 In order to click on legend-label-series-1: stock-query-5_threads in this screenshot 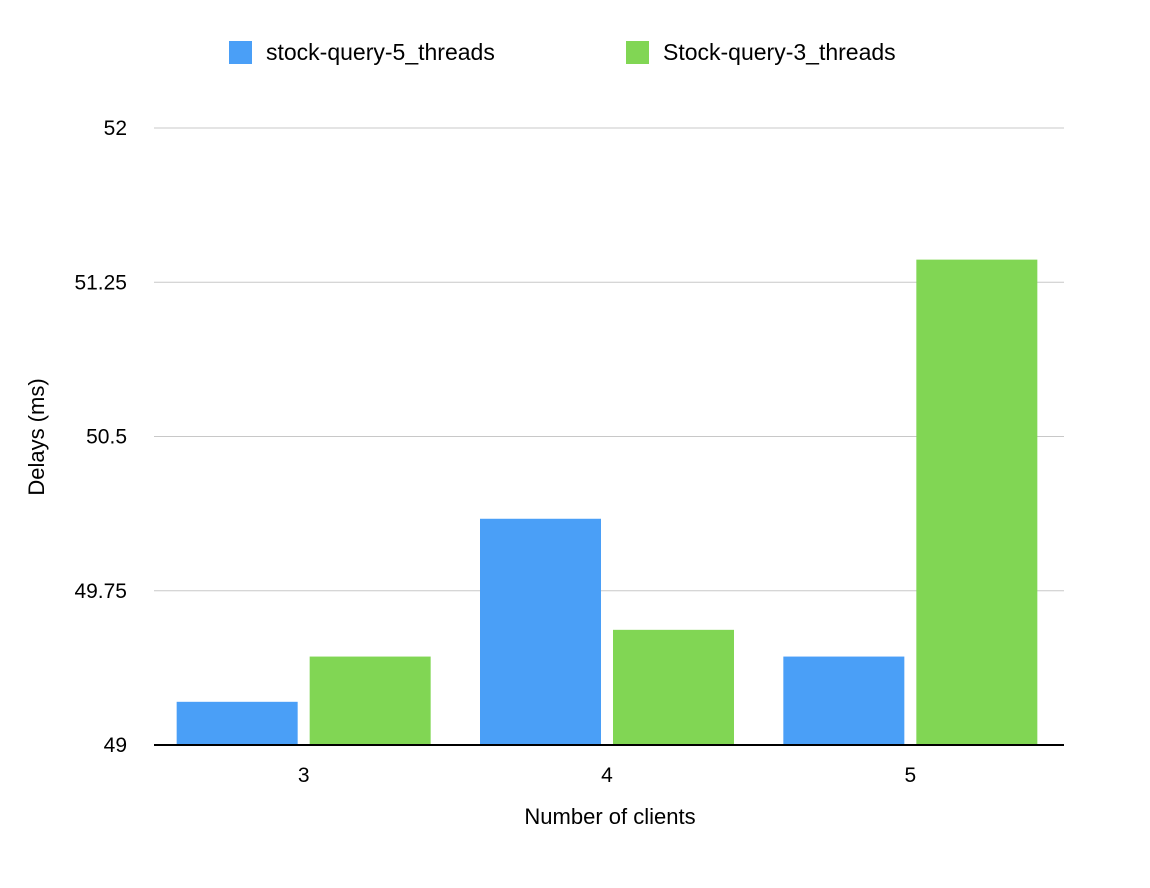, I will do `click(380, 51)`.